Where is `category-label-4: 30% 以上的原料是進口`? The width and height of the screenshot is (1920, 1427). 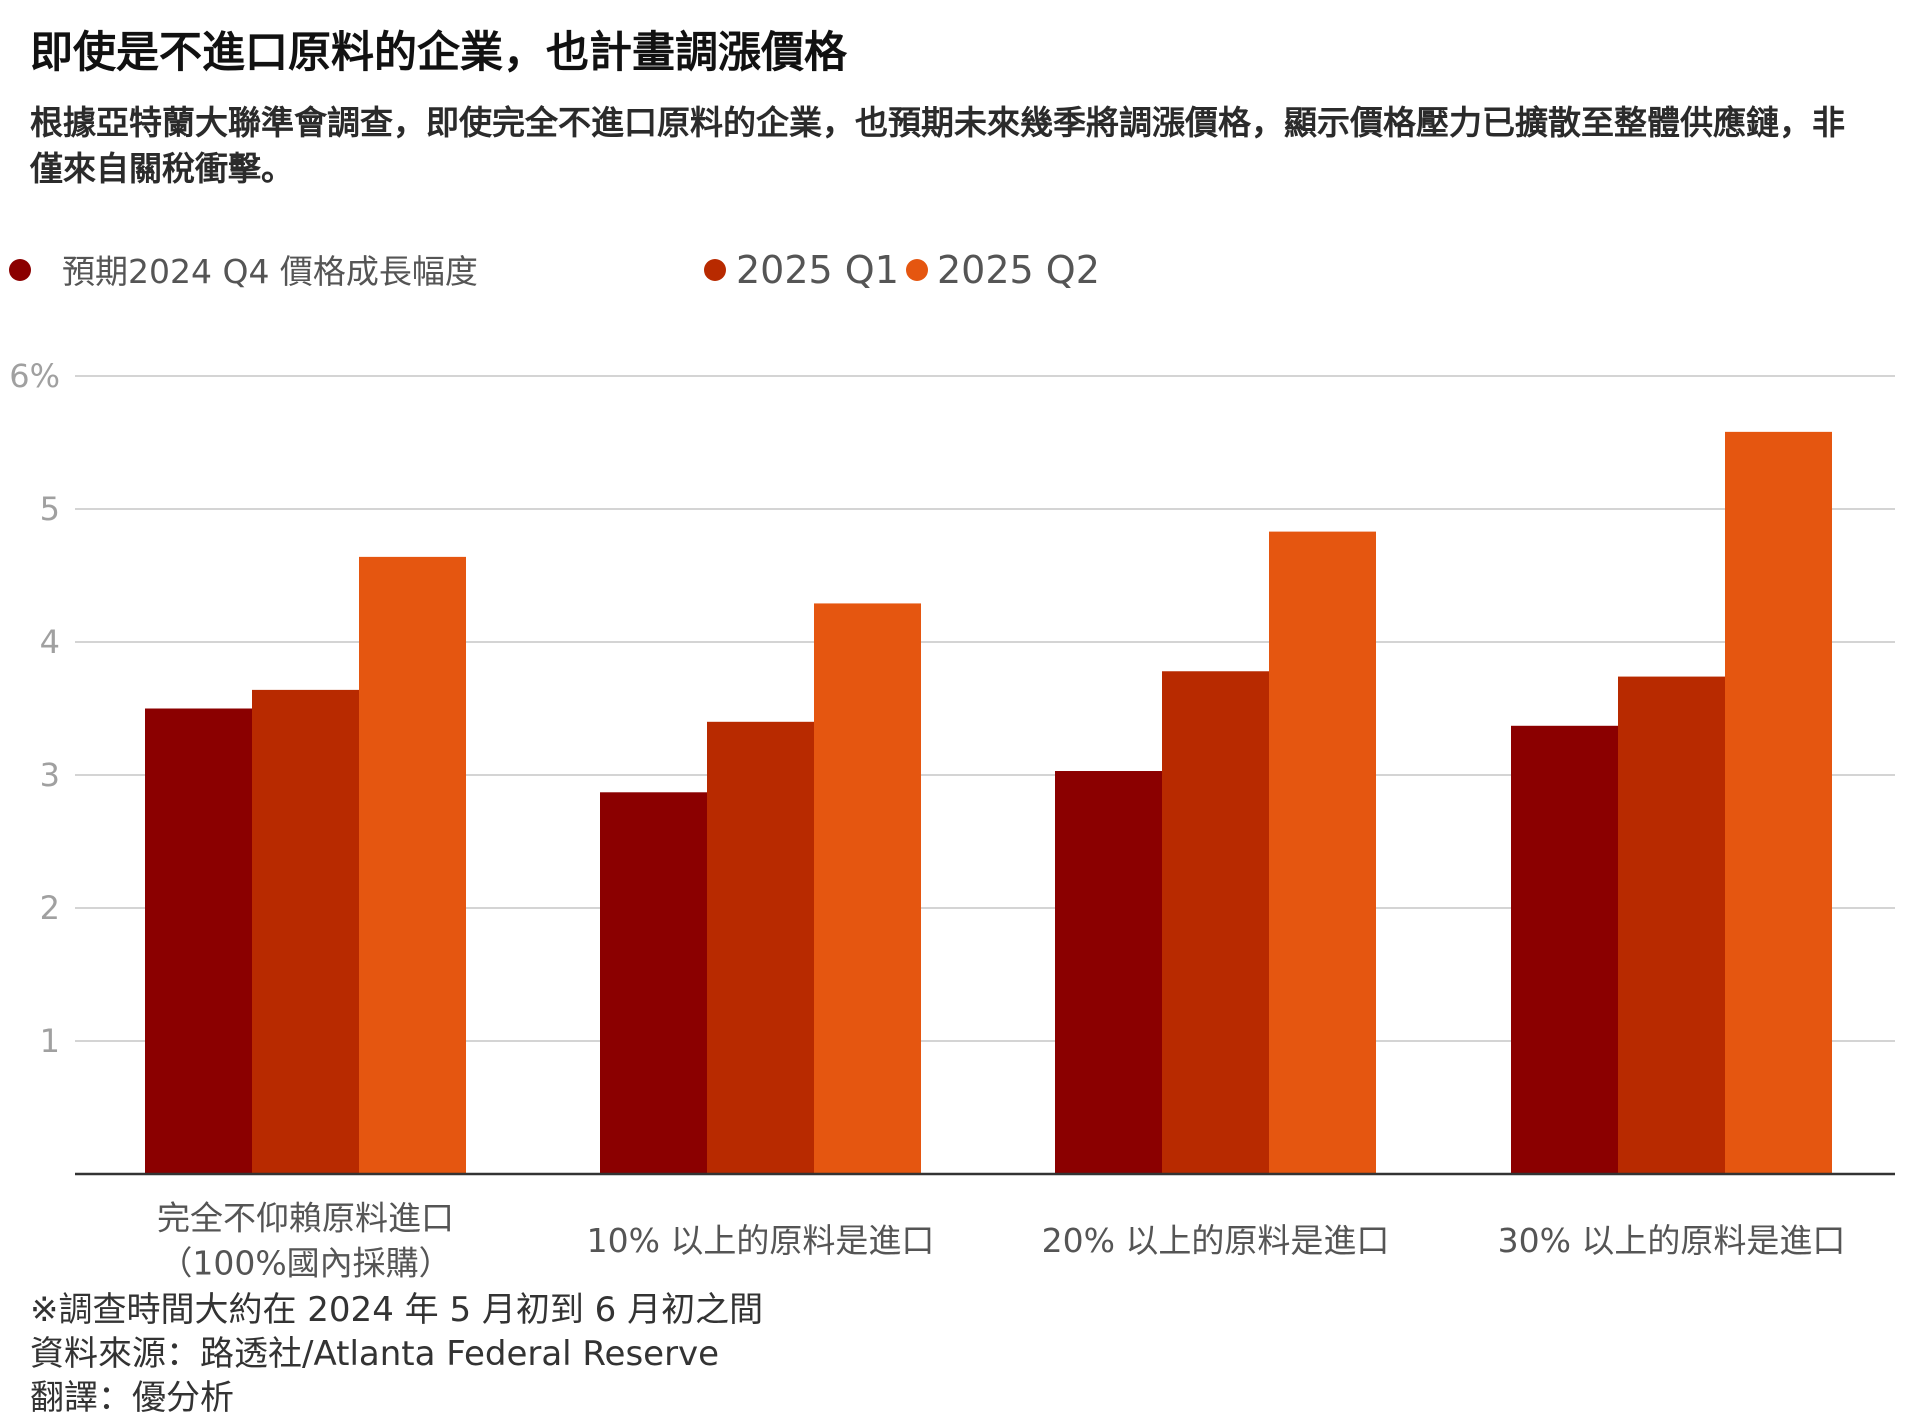
category-label-4: 30% 以上的原料是進口 is located at coordinates (1672, 1240).